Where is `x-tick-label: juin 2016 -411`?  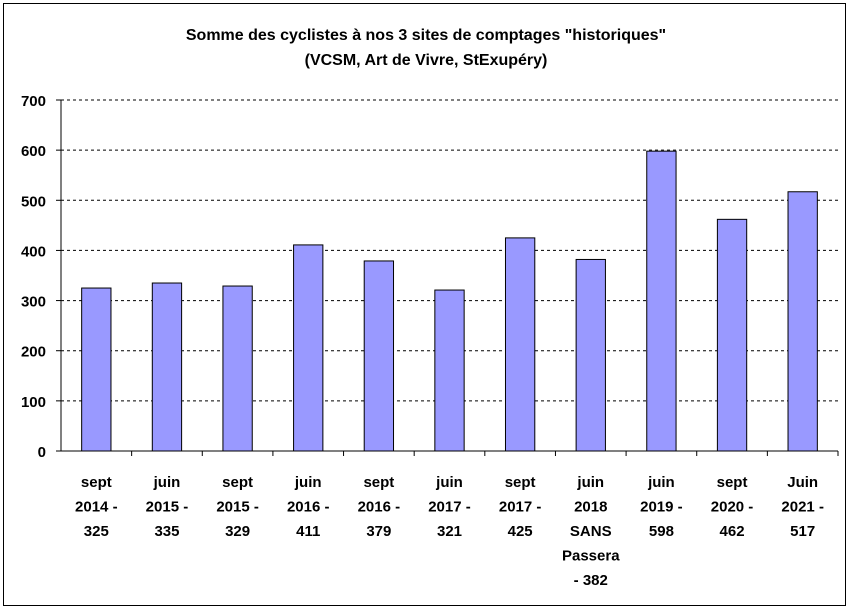 x-tick-label: juin 2016 -411 is located at coordinates (308, 507).